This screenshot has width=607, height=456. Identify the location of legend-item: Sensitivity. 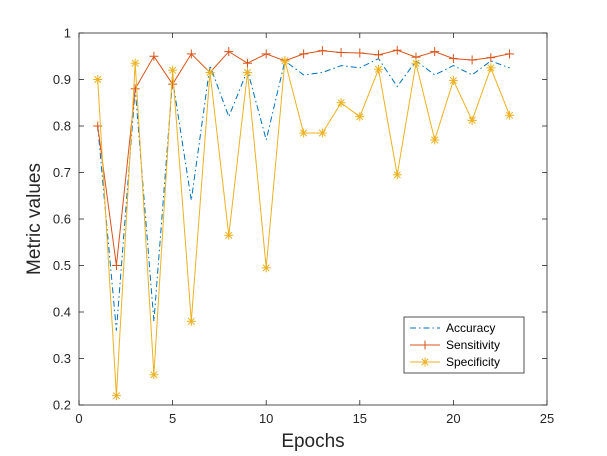
(455, 345).